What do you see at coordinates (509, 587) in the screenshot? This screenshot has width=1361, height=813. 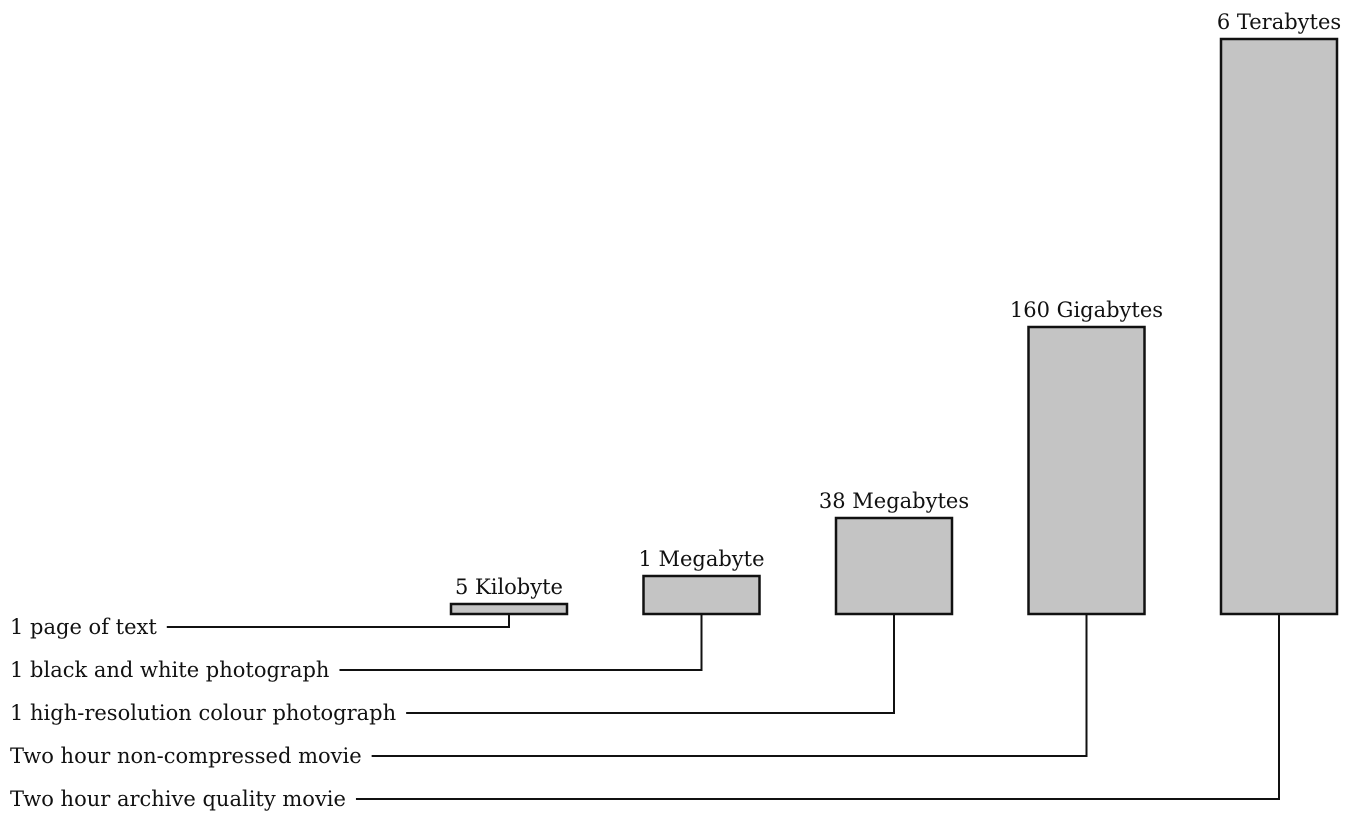 I see `bar-value-label: 5 Kilobyte` at bounding box center [509, 587].